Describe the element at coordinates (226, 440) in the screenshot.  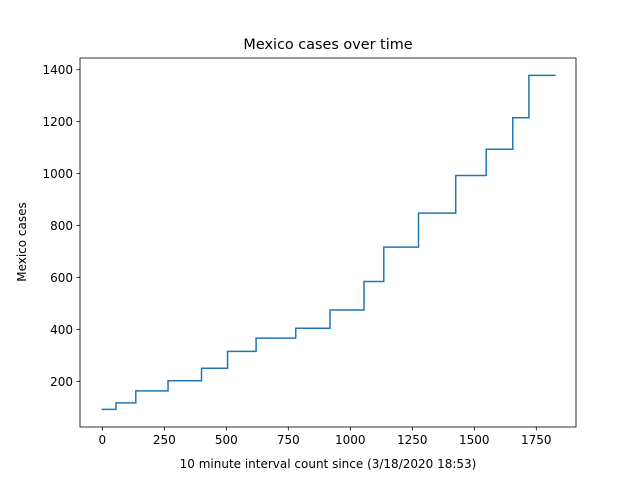
I see `x-tick-label: 500` at that location.